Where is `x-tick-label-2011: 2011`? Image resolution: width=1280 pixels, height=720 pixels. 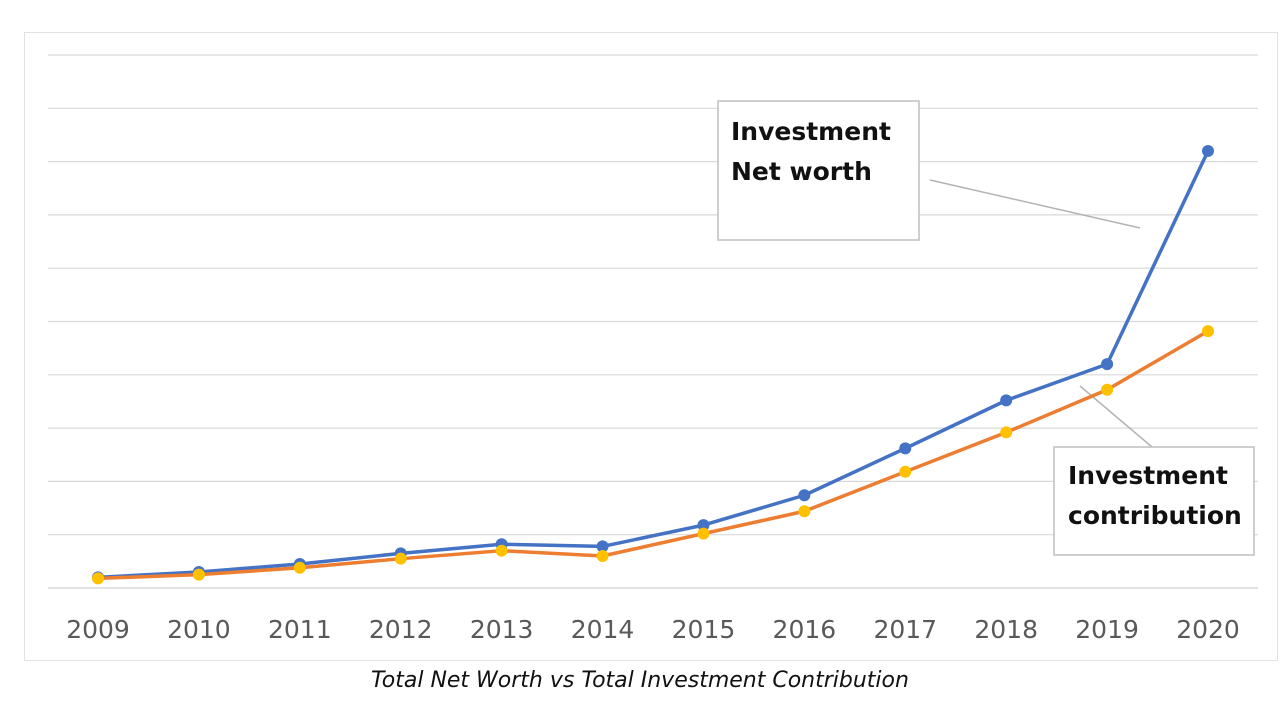
x-tick-label-2011: 2011 is located at coordinates (300, 629).